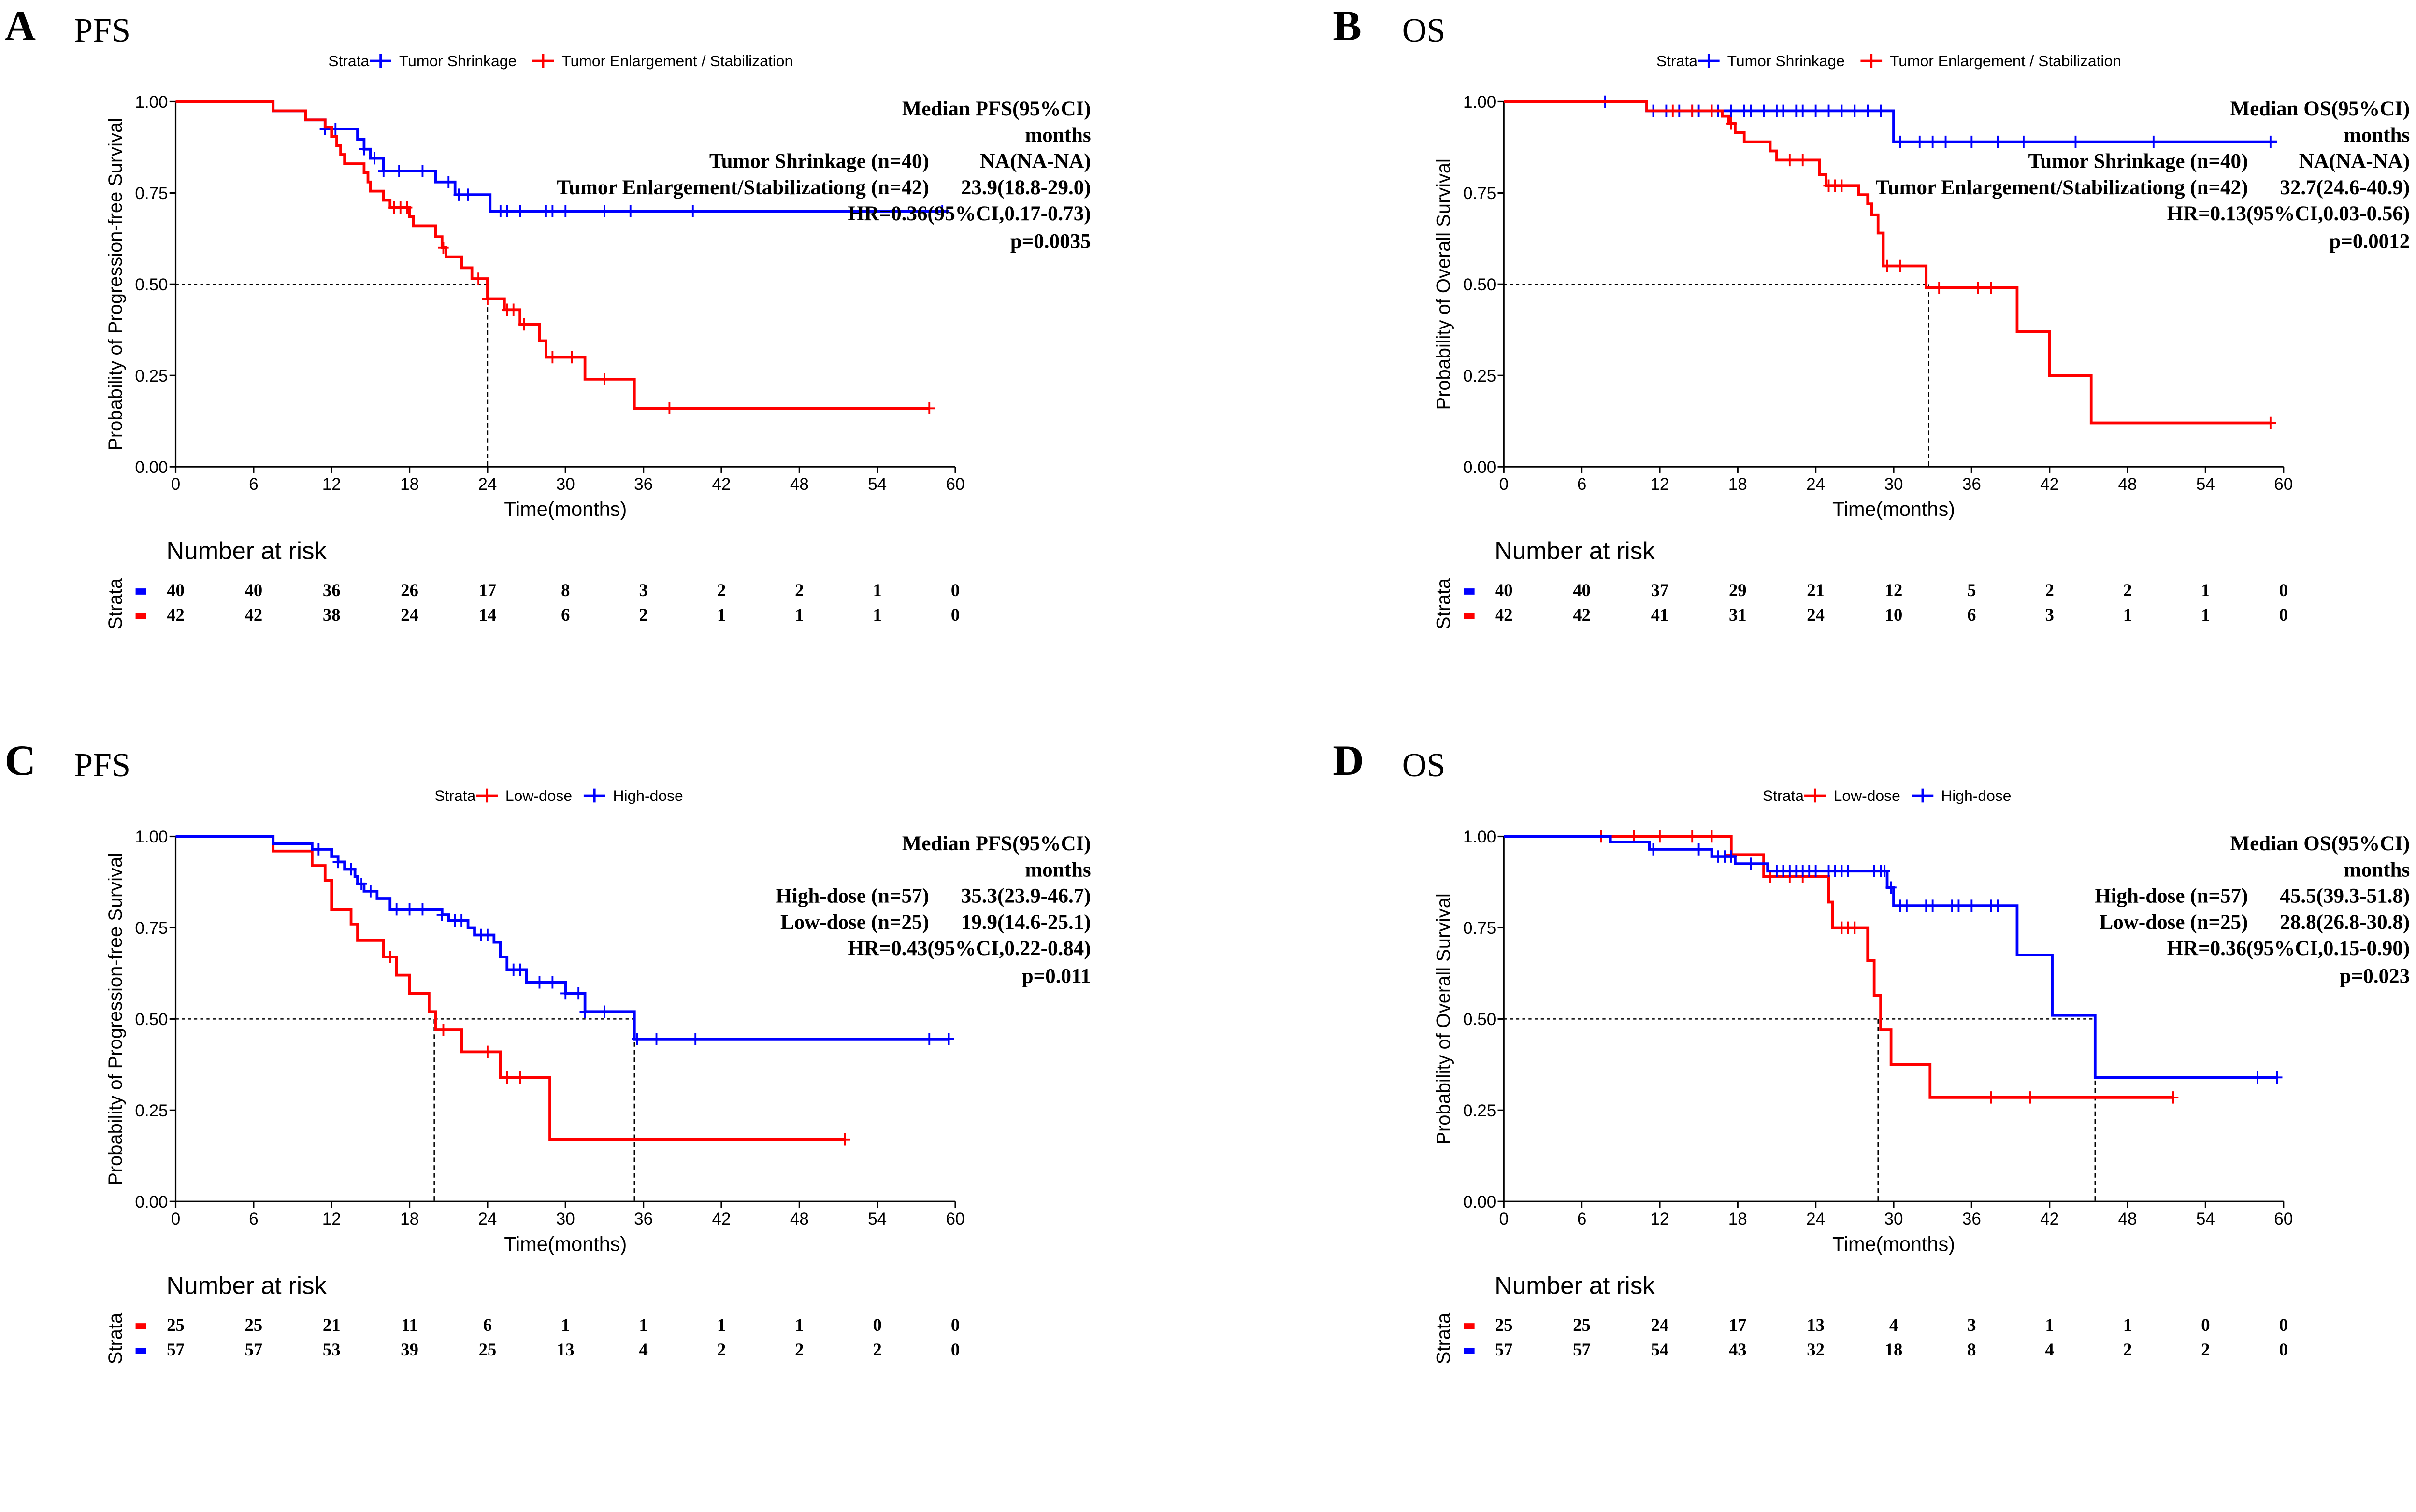 The image size is (2416, 1512). I want to click on risk-cell: 14, so click(488, 615).